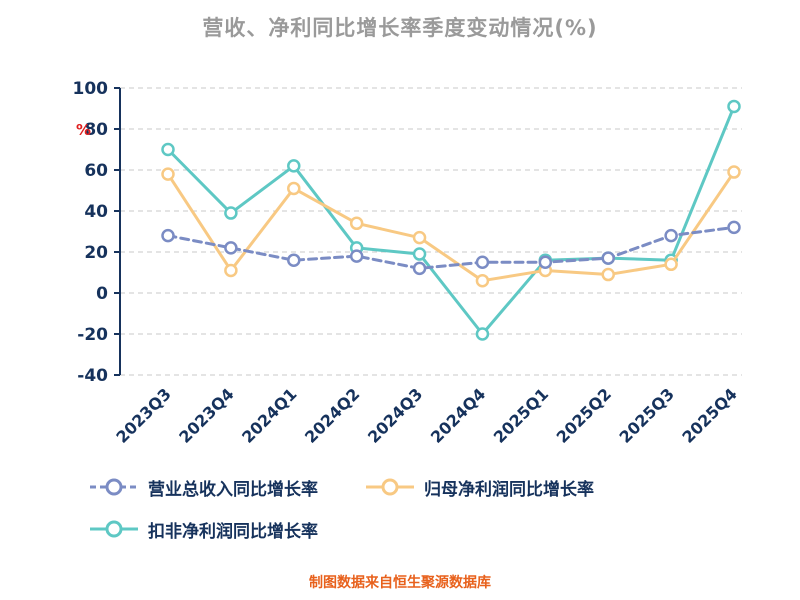 This screenshot has height=600, width=800. I want to click on series-net_profit, so click(451, 226).